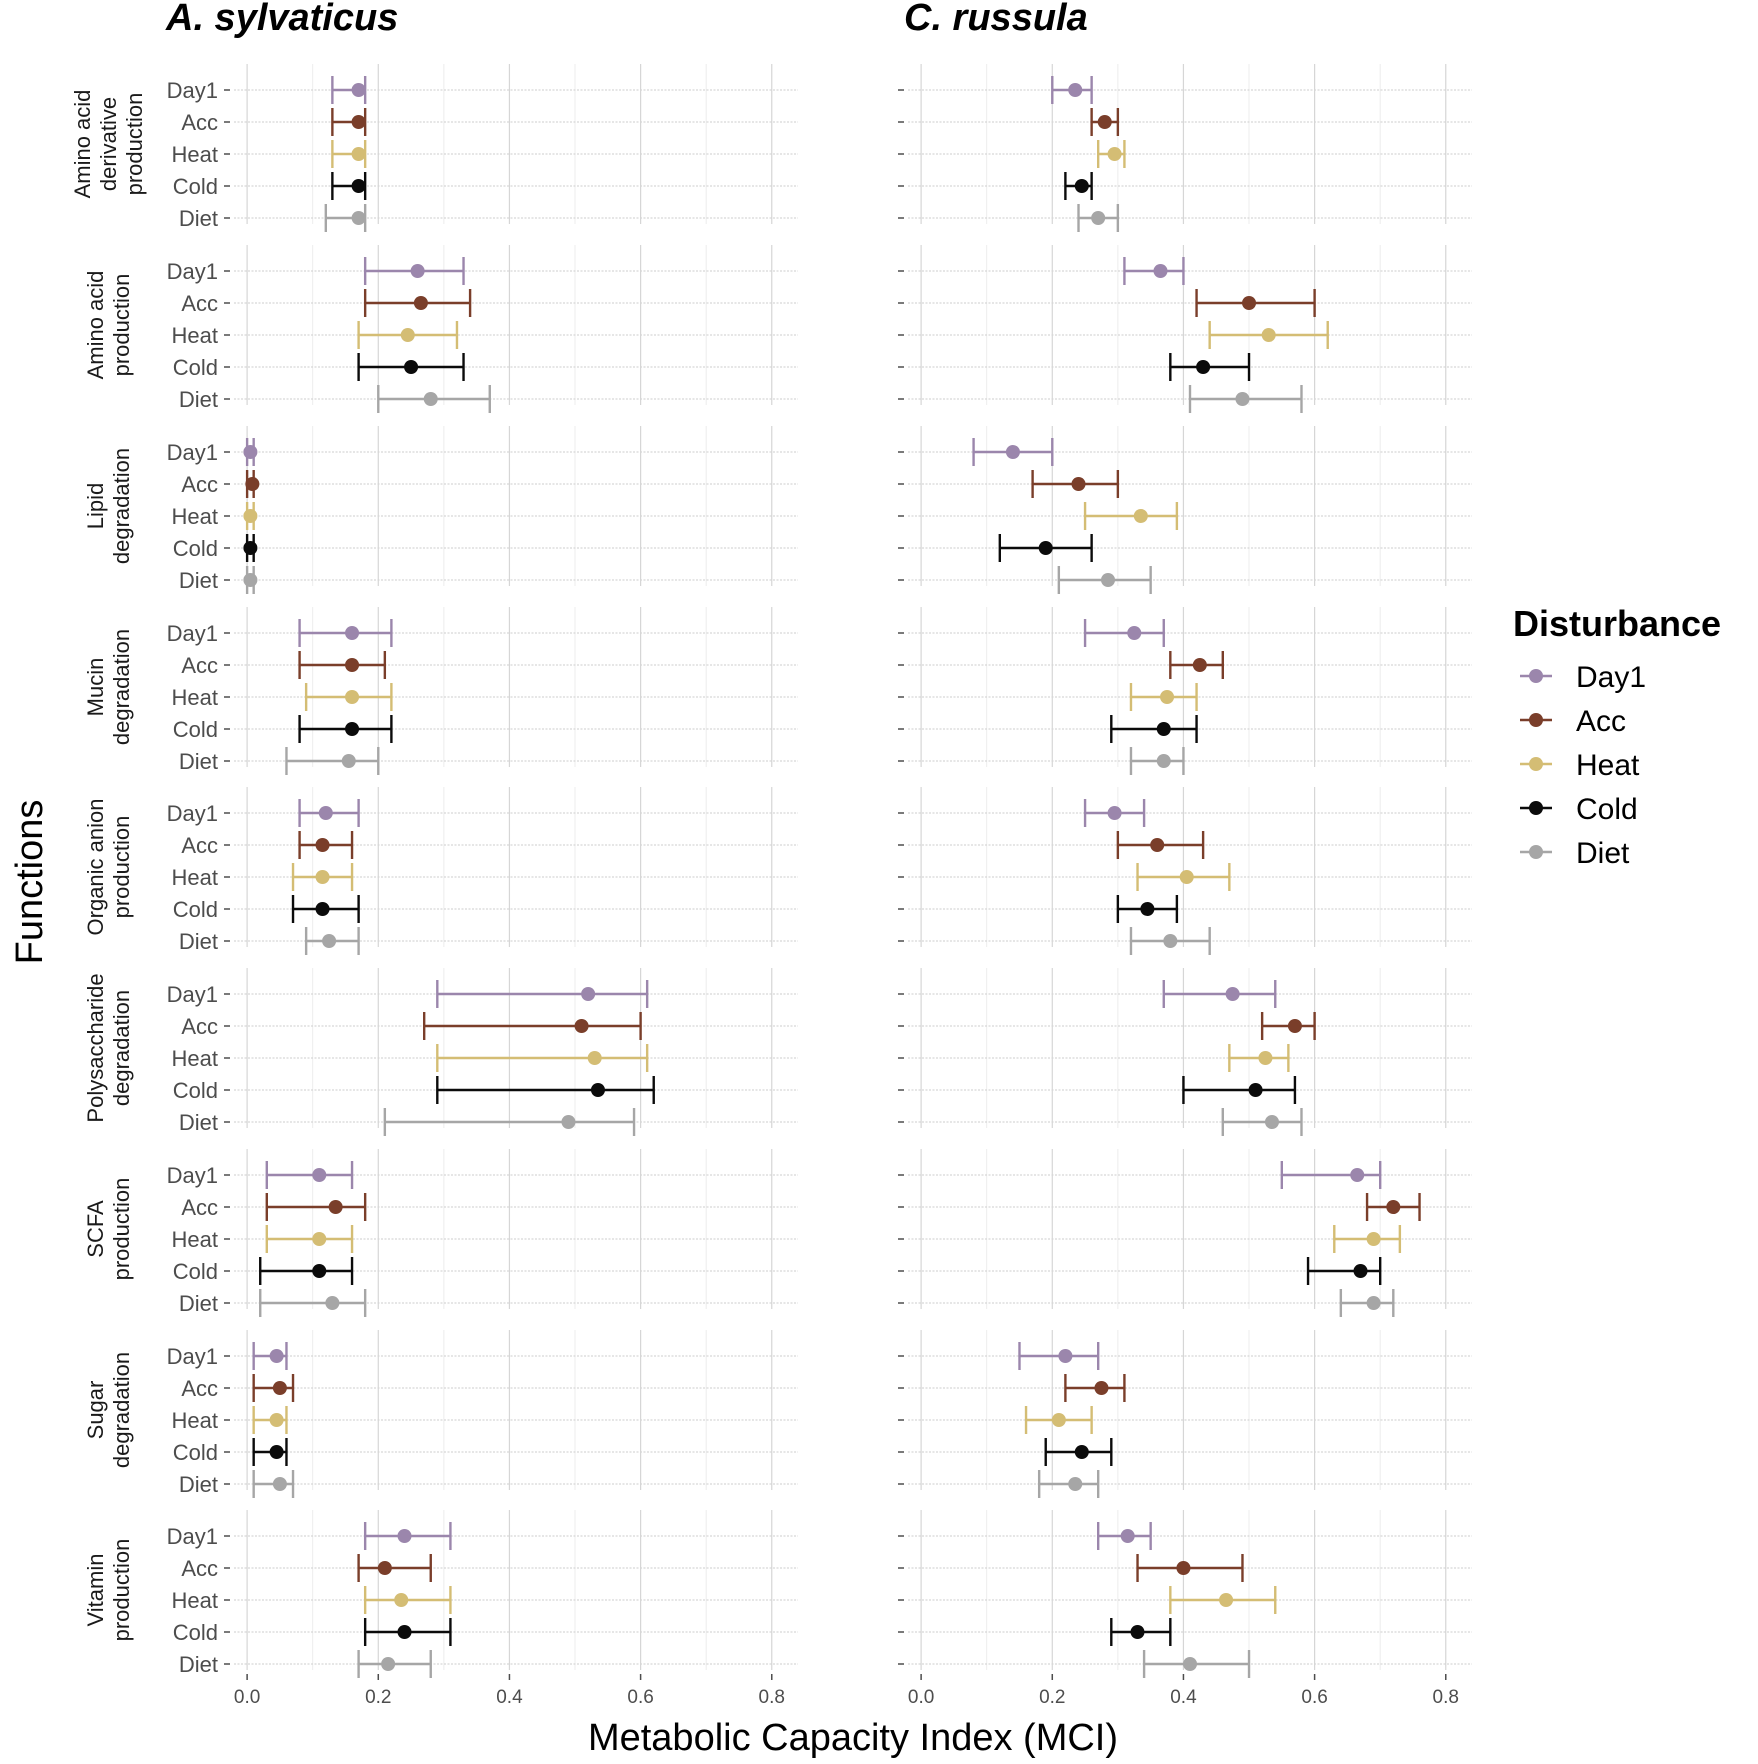 The image size is (1758, 1764). What do you see at coordinates (319, 1239) in the screenshot?
I see `point-a-sylvaticus-scfa-production-heat` at bounding box center [319, 1239].